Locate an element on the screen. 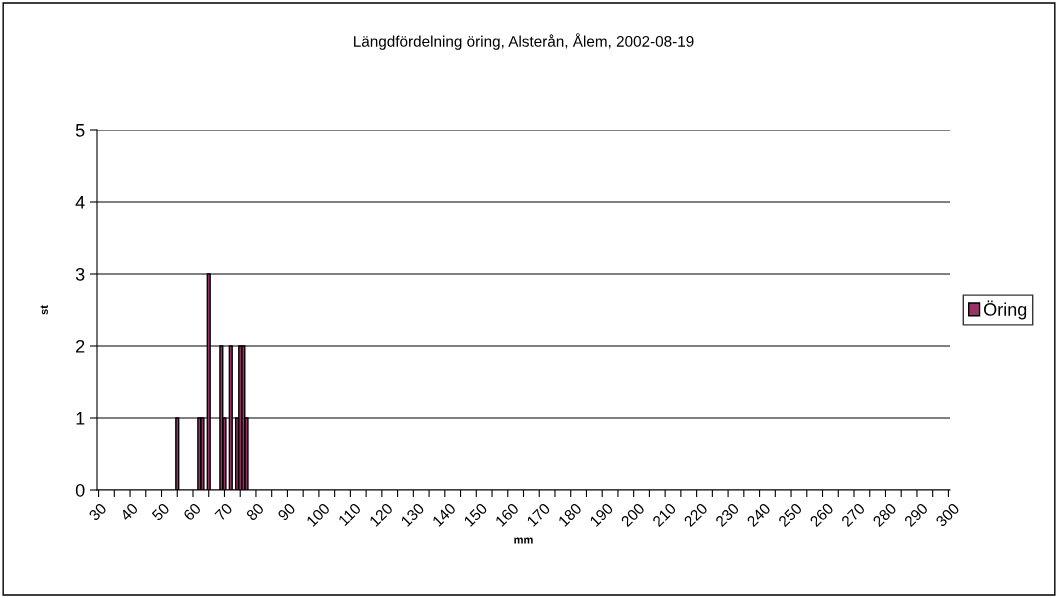 This screenshot has height=598, width=1058. x-tick-label: 280 is located at coordinates (884, 515).